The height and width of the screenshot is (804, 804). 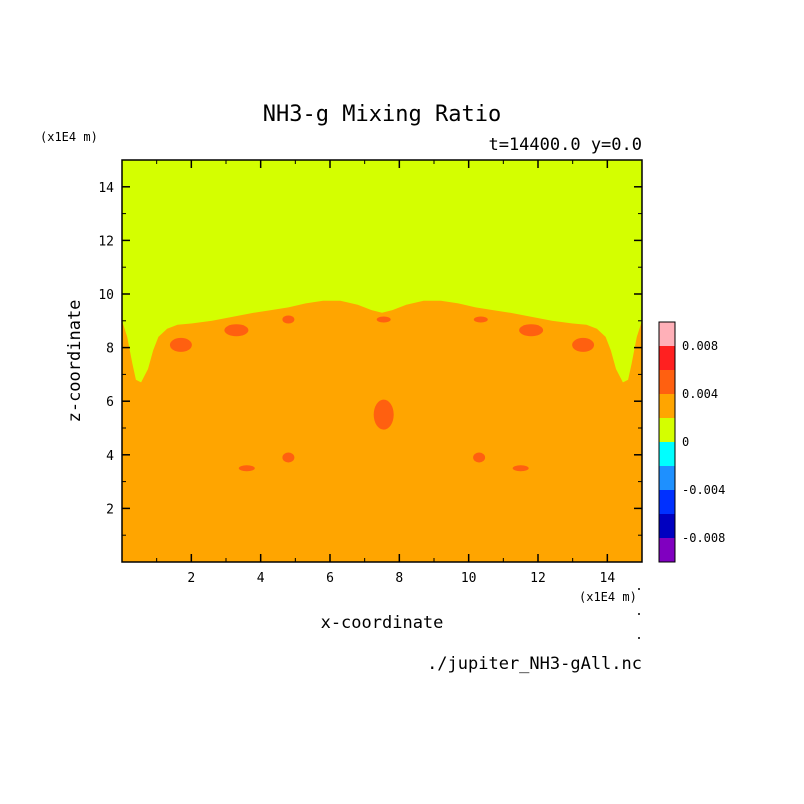 I want to click on x-tick-label: 2, so click(x=191, y=578).